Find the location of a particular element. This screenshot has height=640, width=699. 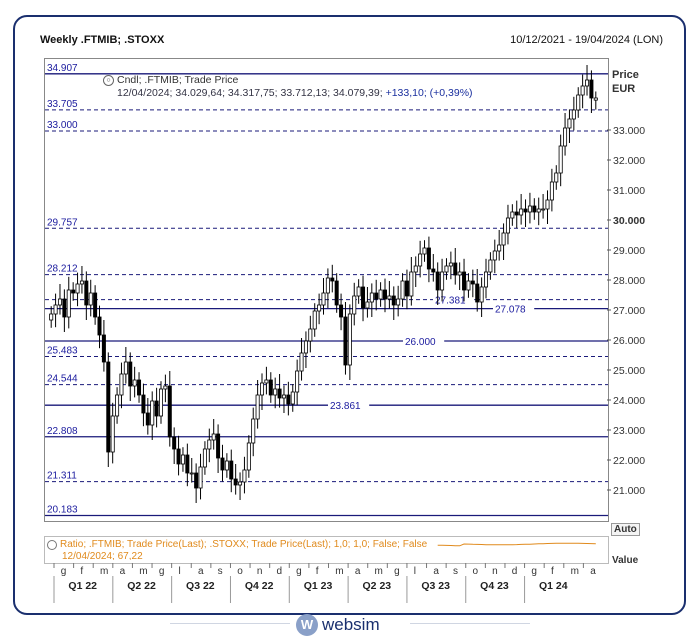

level-label: 33.705 is located at coordinates (62, 104).